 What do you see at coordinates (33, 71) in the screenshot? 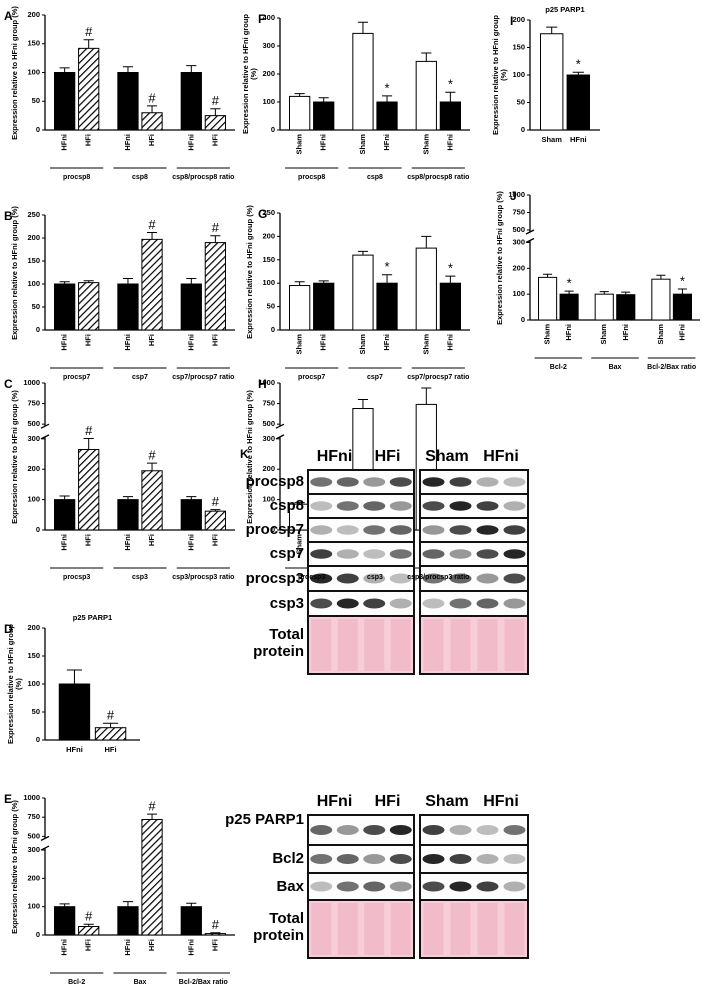
I see `y-tick-label: 100` at bounding box center [33, 71].